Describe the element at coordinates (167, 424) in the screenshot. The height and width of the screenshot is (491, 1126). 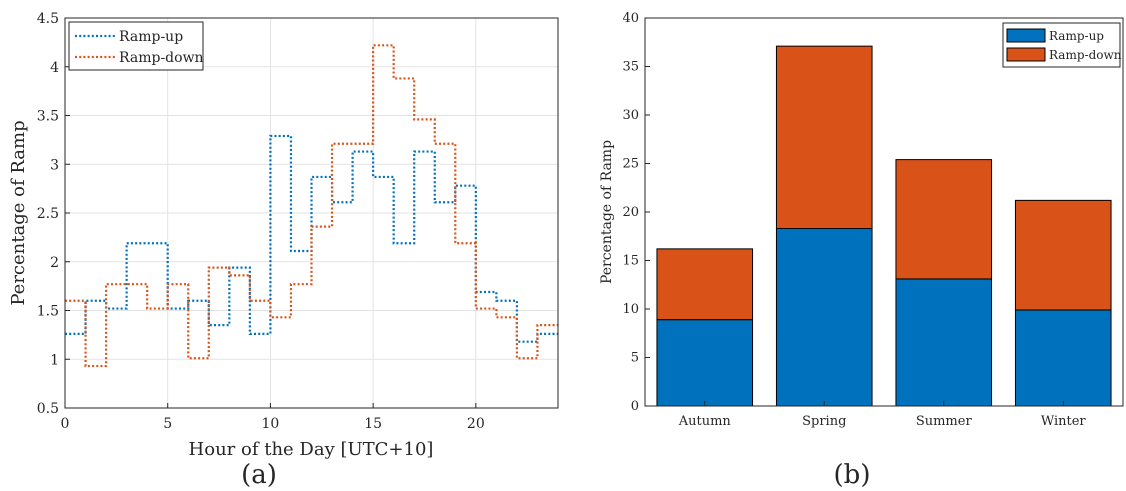
I see `chart-a-xtick-label: 5` at that location.